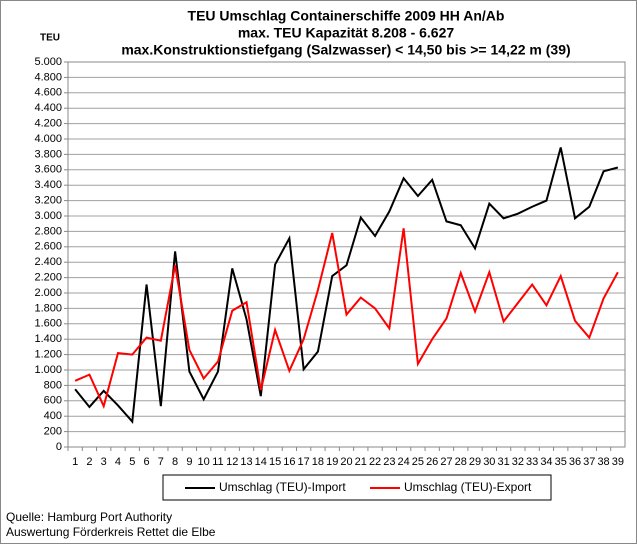 The image size is (637, 544). What do you see at coordinates (503, 462) in the screenshot?
I see `x-tick-label: 31` at bounding box center [503, 462].